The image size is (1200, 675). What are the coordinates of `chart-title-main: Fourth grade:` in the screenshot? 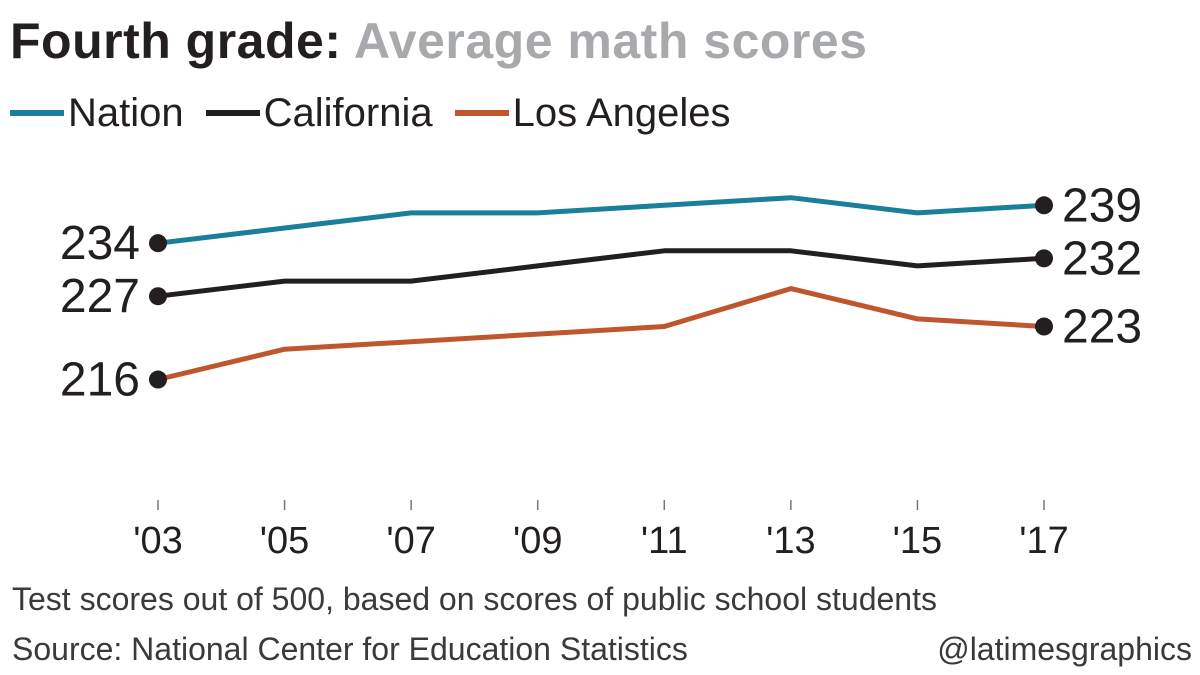 It's located at (176, 41).